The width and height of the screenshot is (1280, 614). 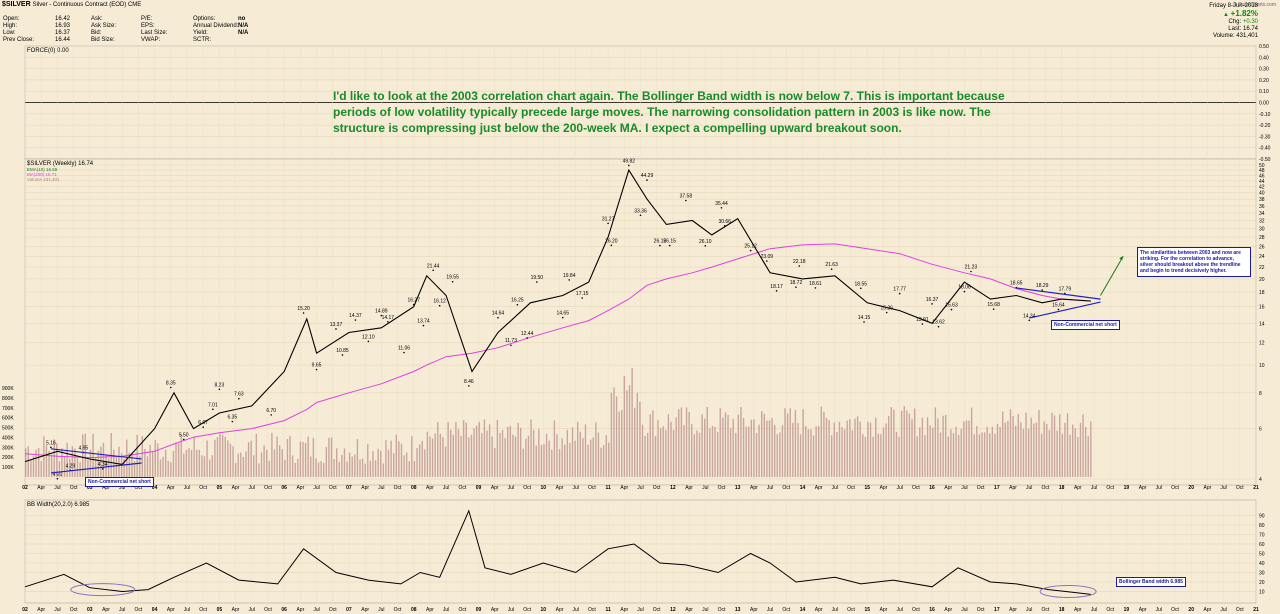 What do you see at coordinates (317, 366) in the screenshot?
I see `price-point-label: 9.65` at bounding box center [317, 366].